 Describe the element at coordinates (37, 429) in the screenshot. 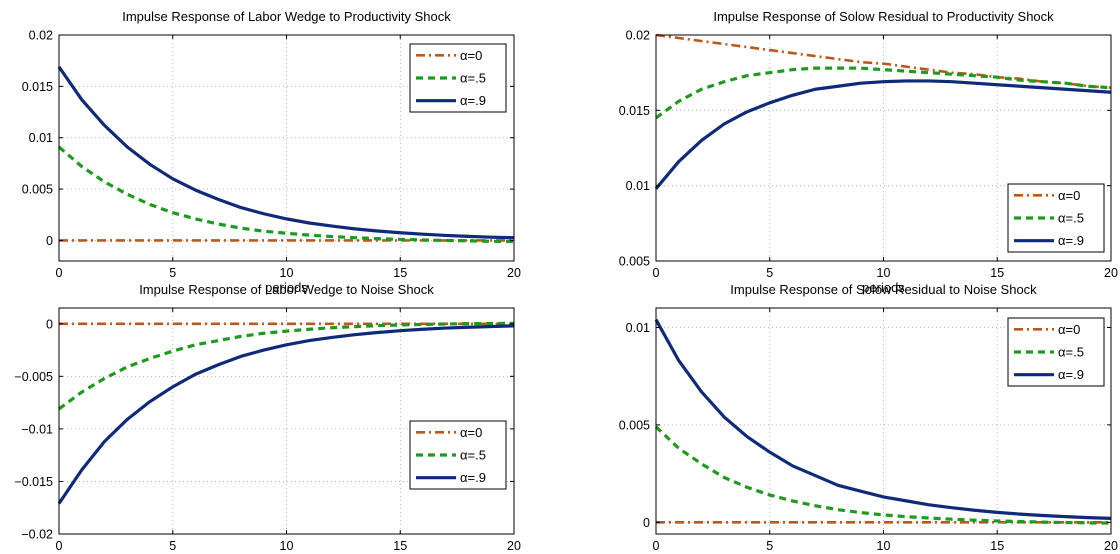

I see `y-tick-label: −0.01` at that location.